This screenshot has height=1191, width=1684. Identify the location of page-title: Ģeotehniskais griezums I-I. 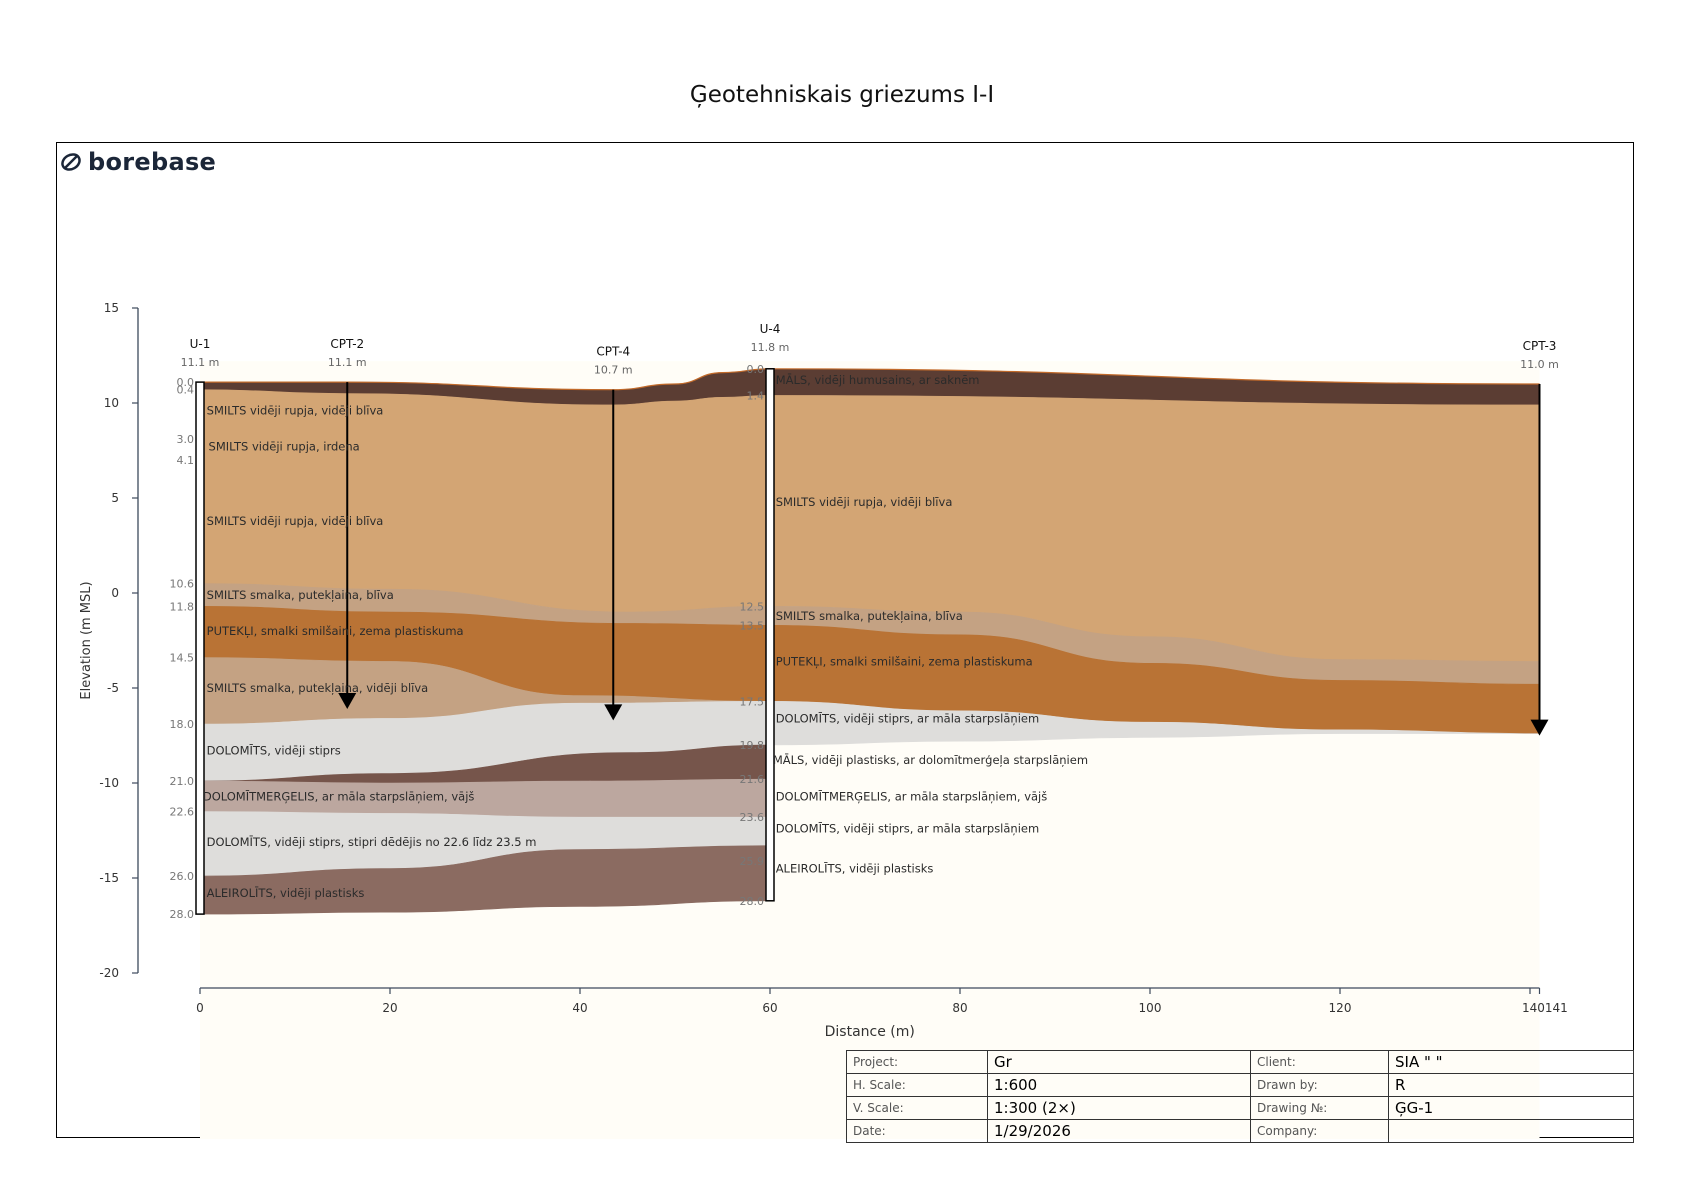
(842, 95).